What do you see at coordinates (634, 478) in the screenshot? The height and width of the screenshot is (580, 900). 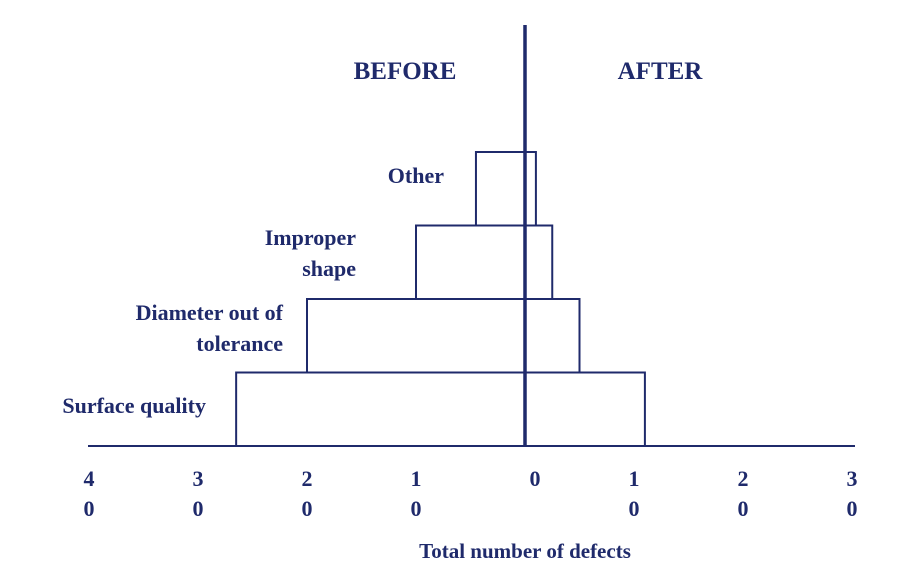 I see `tick-label-5-0: 1` at bounding box center [634, 478].